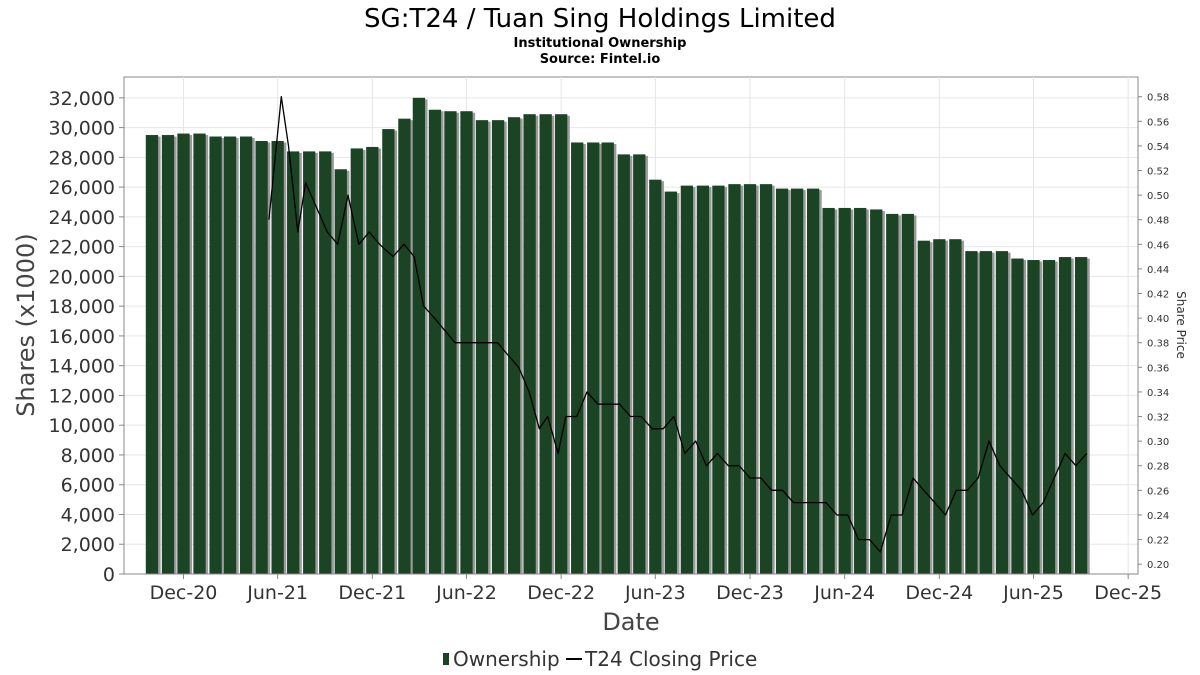 Image resolution: width=1200 pixels, height=675 pixels. I want to click on legend-ownership-label: Ownership, so click(506, 659).